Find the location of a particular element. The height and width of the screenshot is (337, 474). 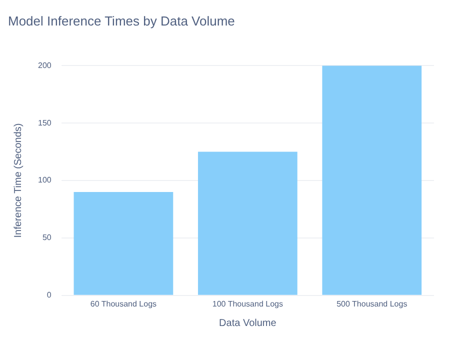

x-axis-title: Data Volume is located at coordinates (248, 323).